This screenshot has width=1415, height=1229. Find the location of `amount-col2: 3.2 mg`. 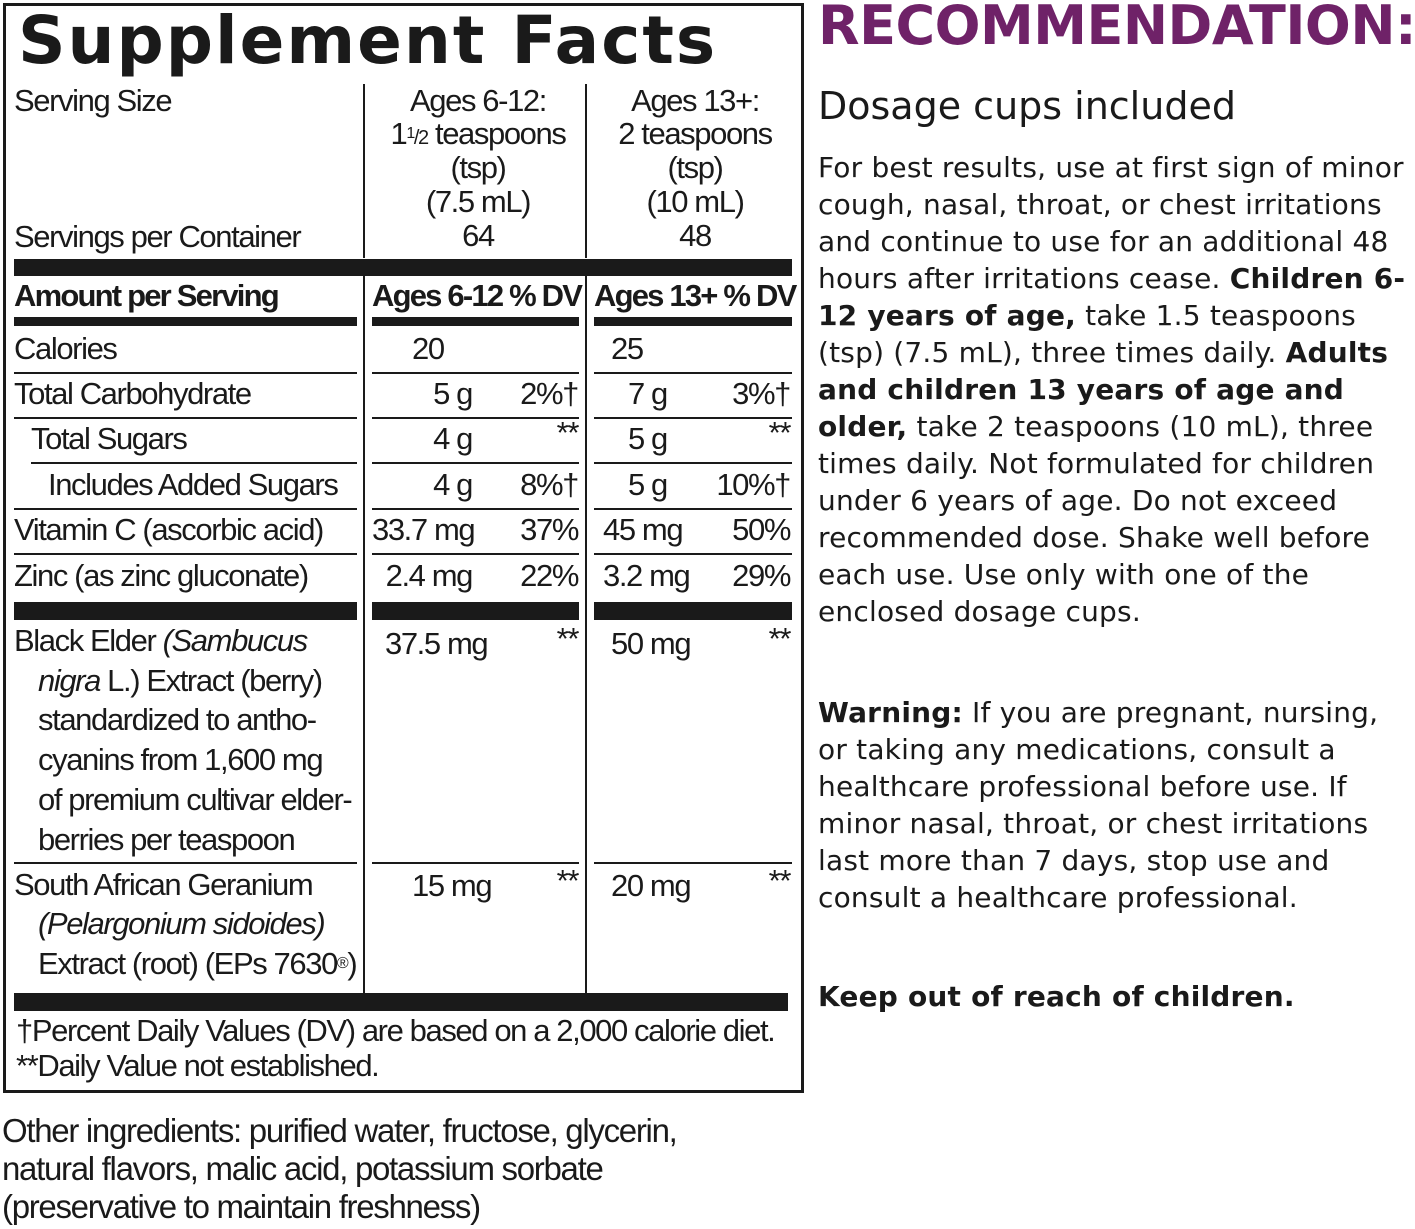

amount-col2: 3.2 mg is located at coordinates (647, 575).